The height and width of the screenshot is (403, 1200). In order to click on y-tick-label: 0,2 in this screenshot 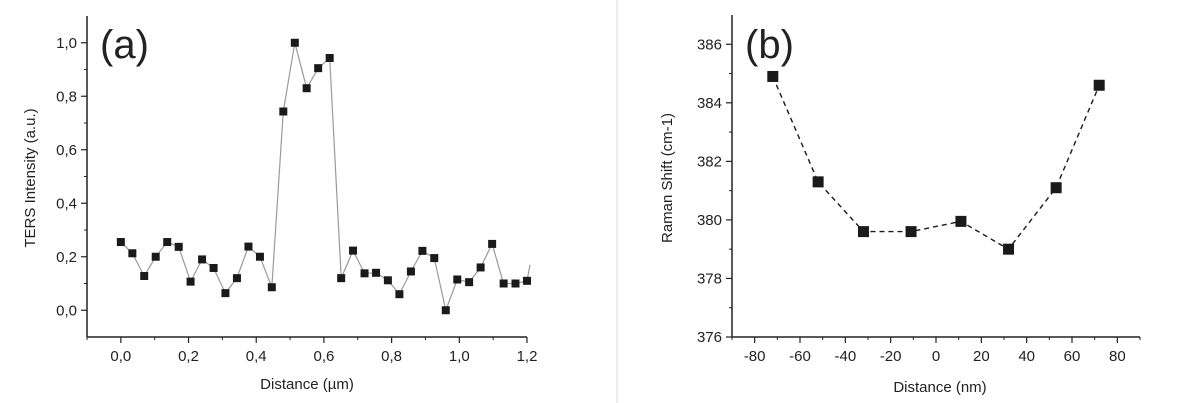, I will do `click(66, 257)`.